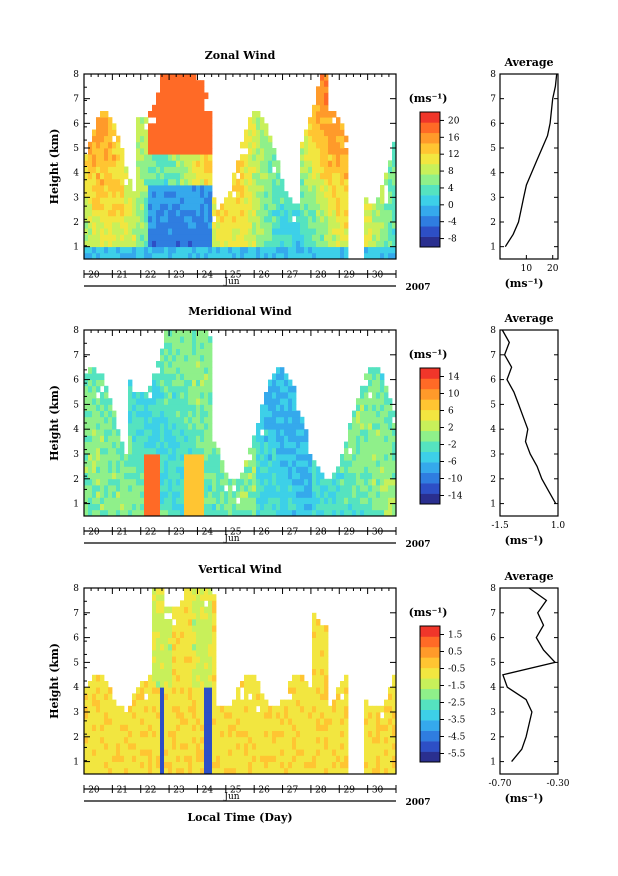 The width and height of the screenshot is (618, 876). I want to click on average-profile-line, so click(529, 416).